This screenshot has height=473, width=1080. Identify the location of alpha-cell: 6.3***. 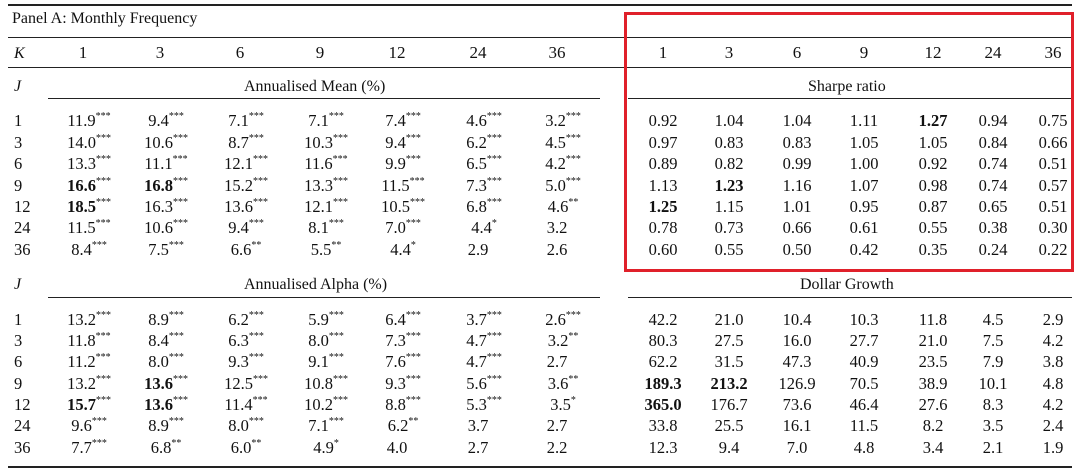
(246, 340).